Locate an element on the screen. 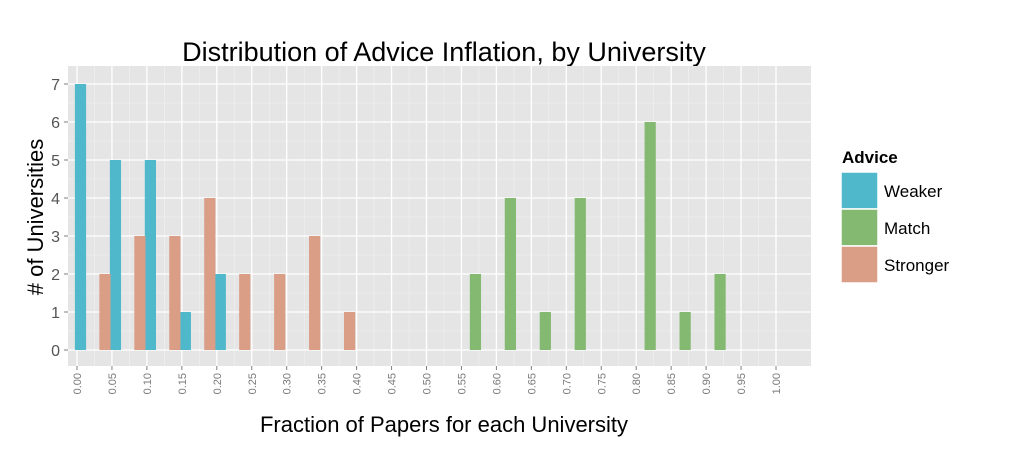 The height and width of the screenshot is (455, 1024). y-tick-label: 0 is located at coordinates (55, 351).